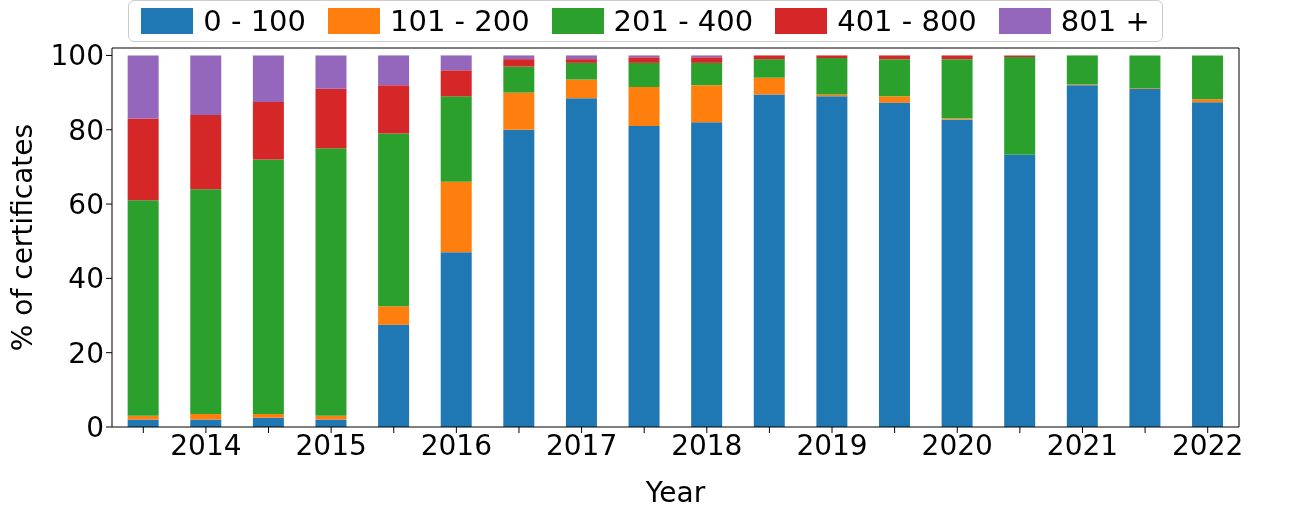  Describe the element at coordinates (675, 492) in the screenshot. I see `x-axis-title: Year` at that location.